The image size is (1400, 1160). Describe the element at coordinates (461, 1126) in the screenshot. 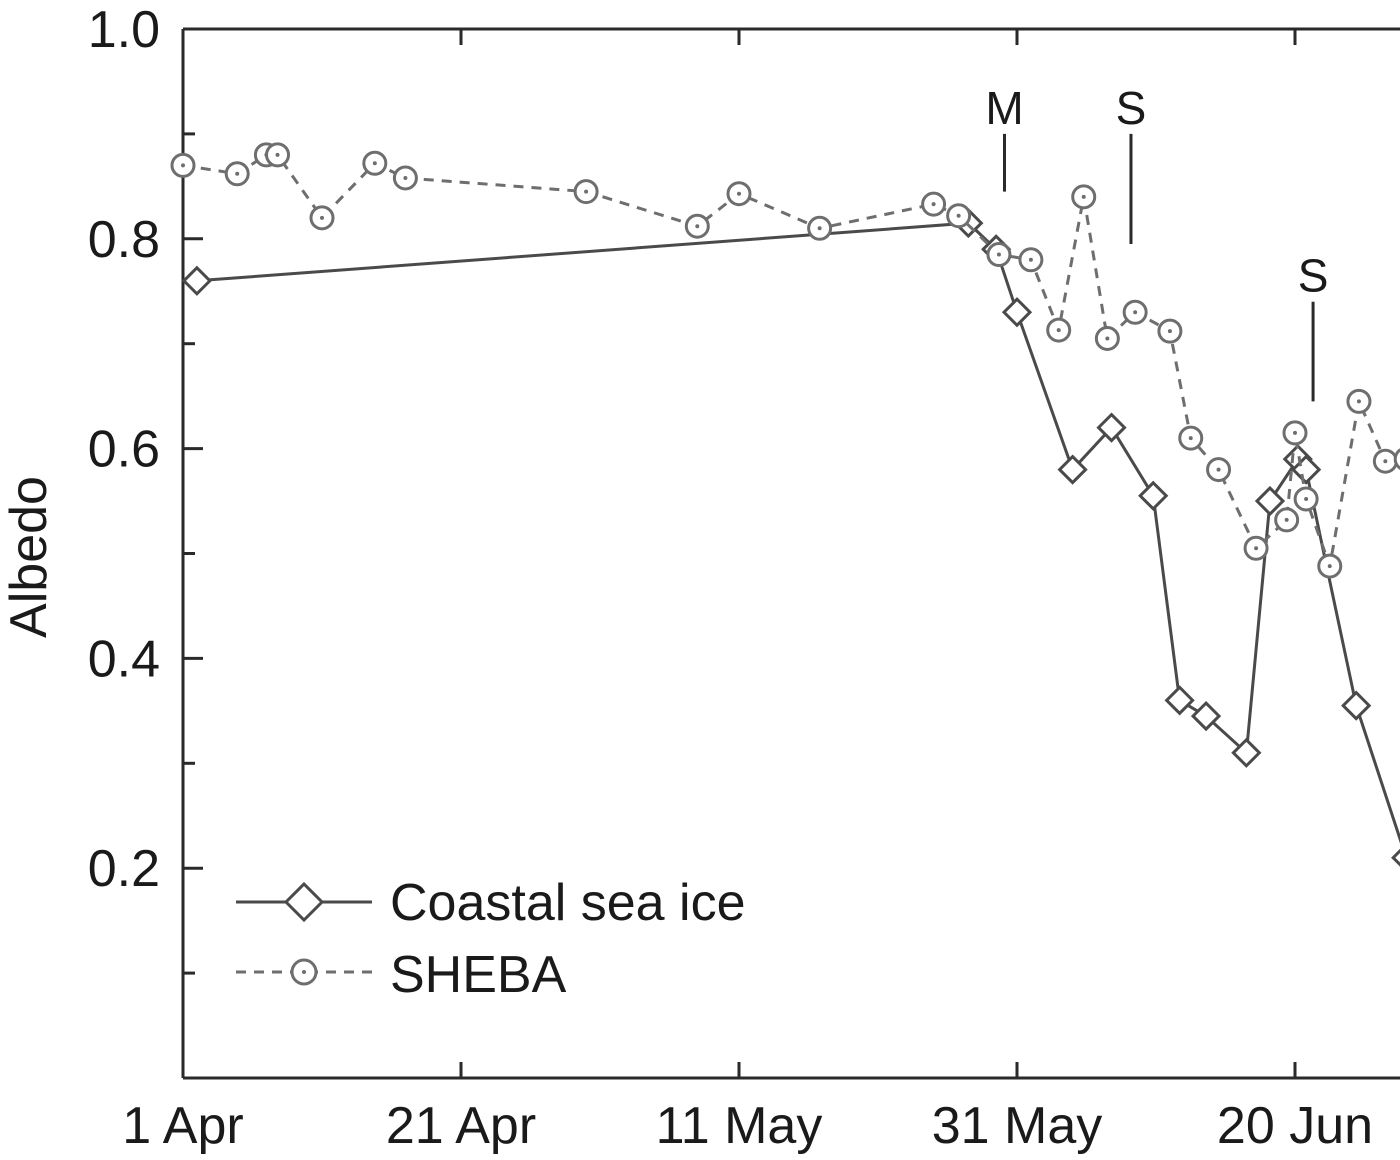

I see `x-tick-label: 21 Apr` at that location.